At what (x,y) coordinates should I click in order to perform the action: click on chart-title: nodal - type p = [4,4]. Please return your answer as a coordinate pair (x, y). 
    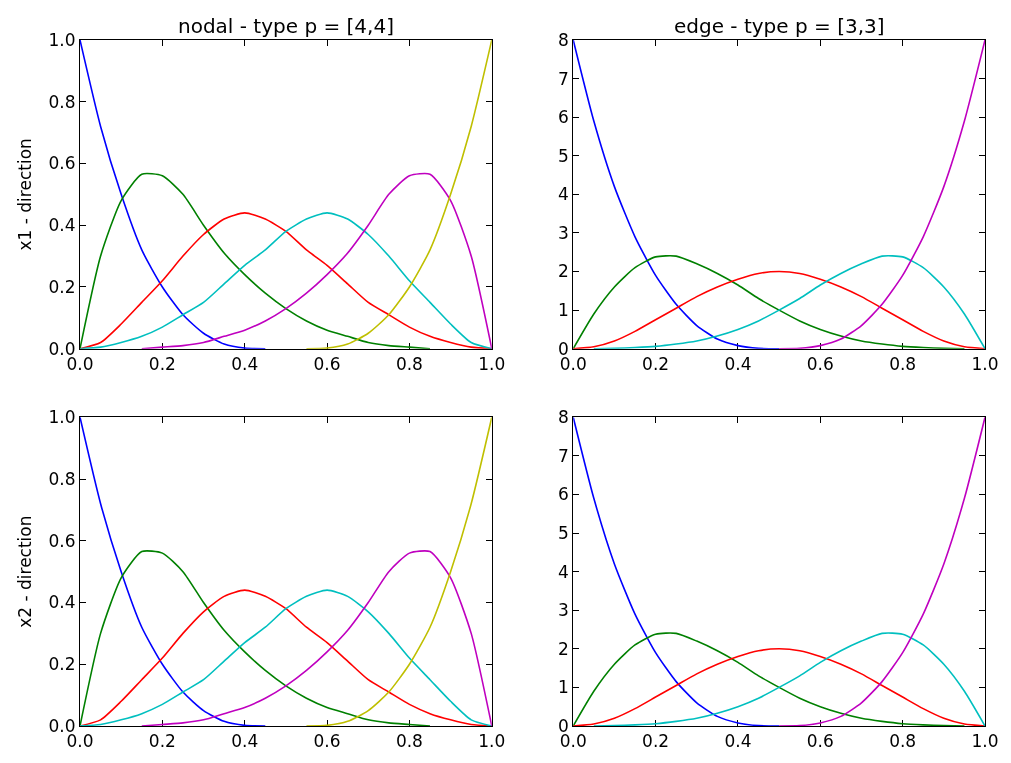
    Looking at the image, I should click on (286, 26).